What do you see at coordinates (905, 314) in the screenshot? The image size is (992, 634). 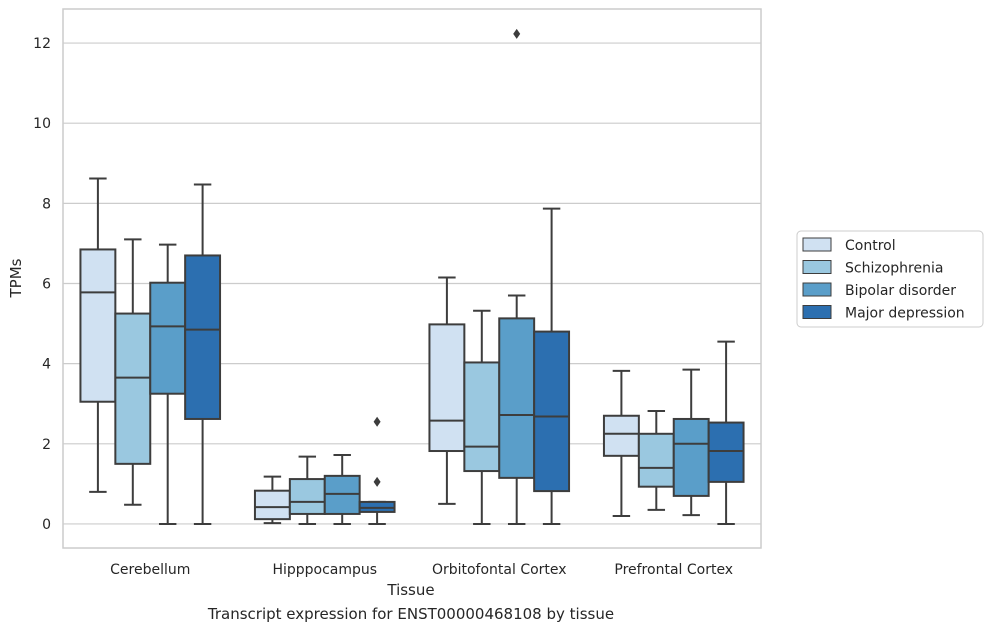 I see `legend-label: Major depression` at bounding box center [905, 314].